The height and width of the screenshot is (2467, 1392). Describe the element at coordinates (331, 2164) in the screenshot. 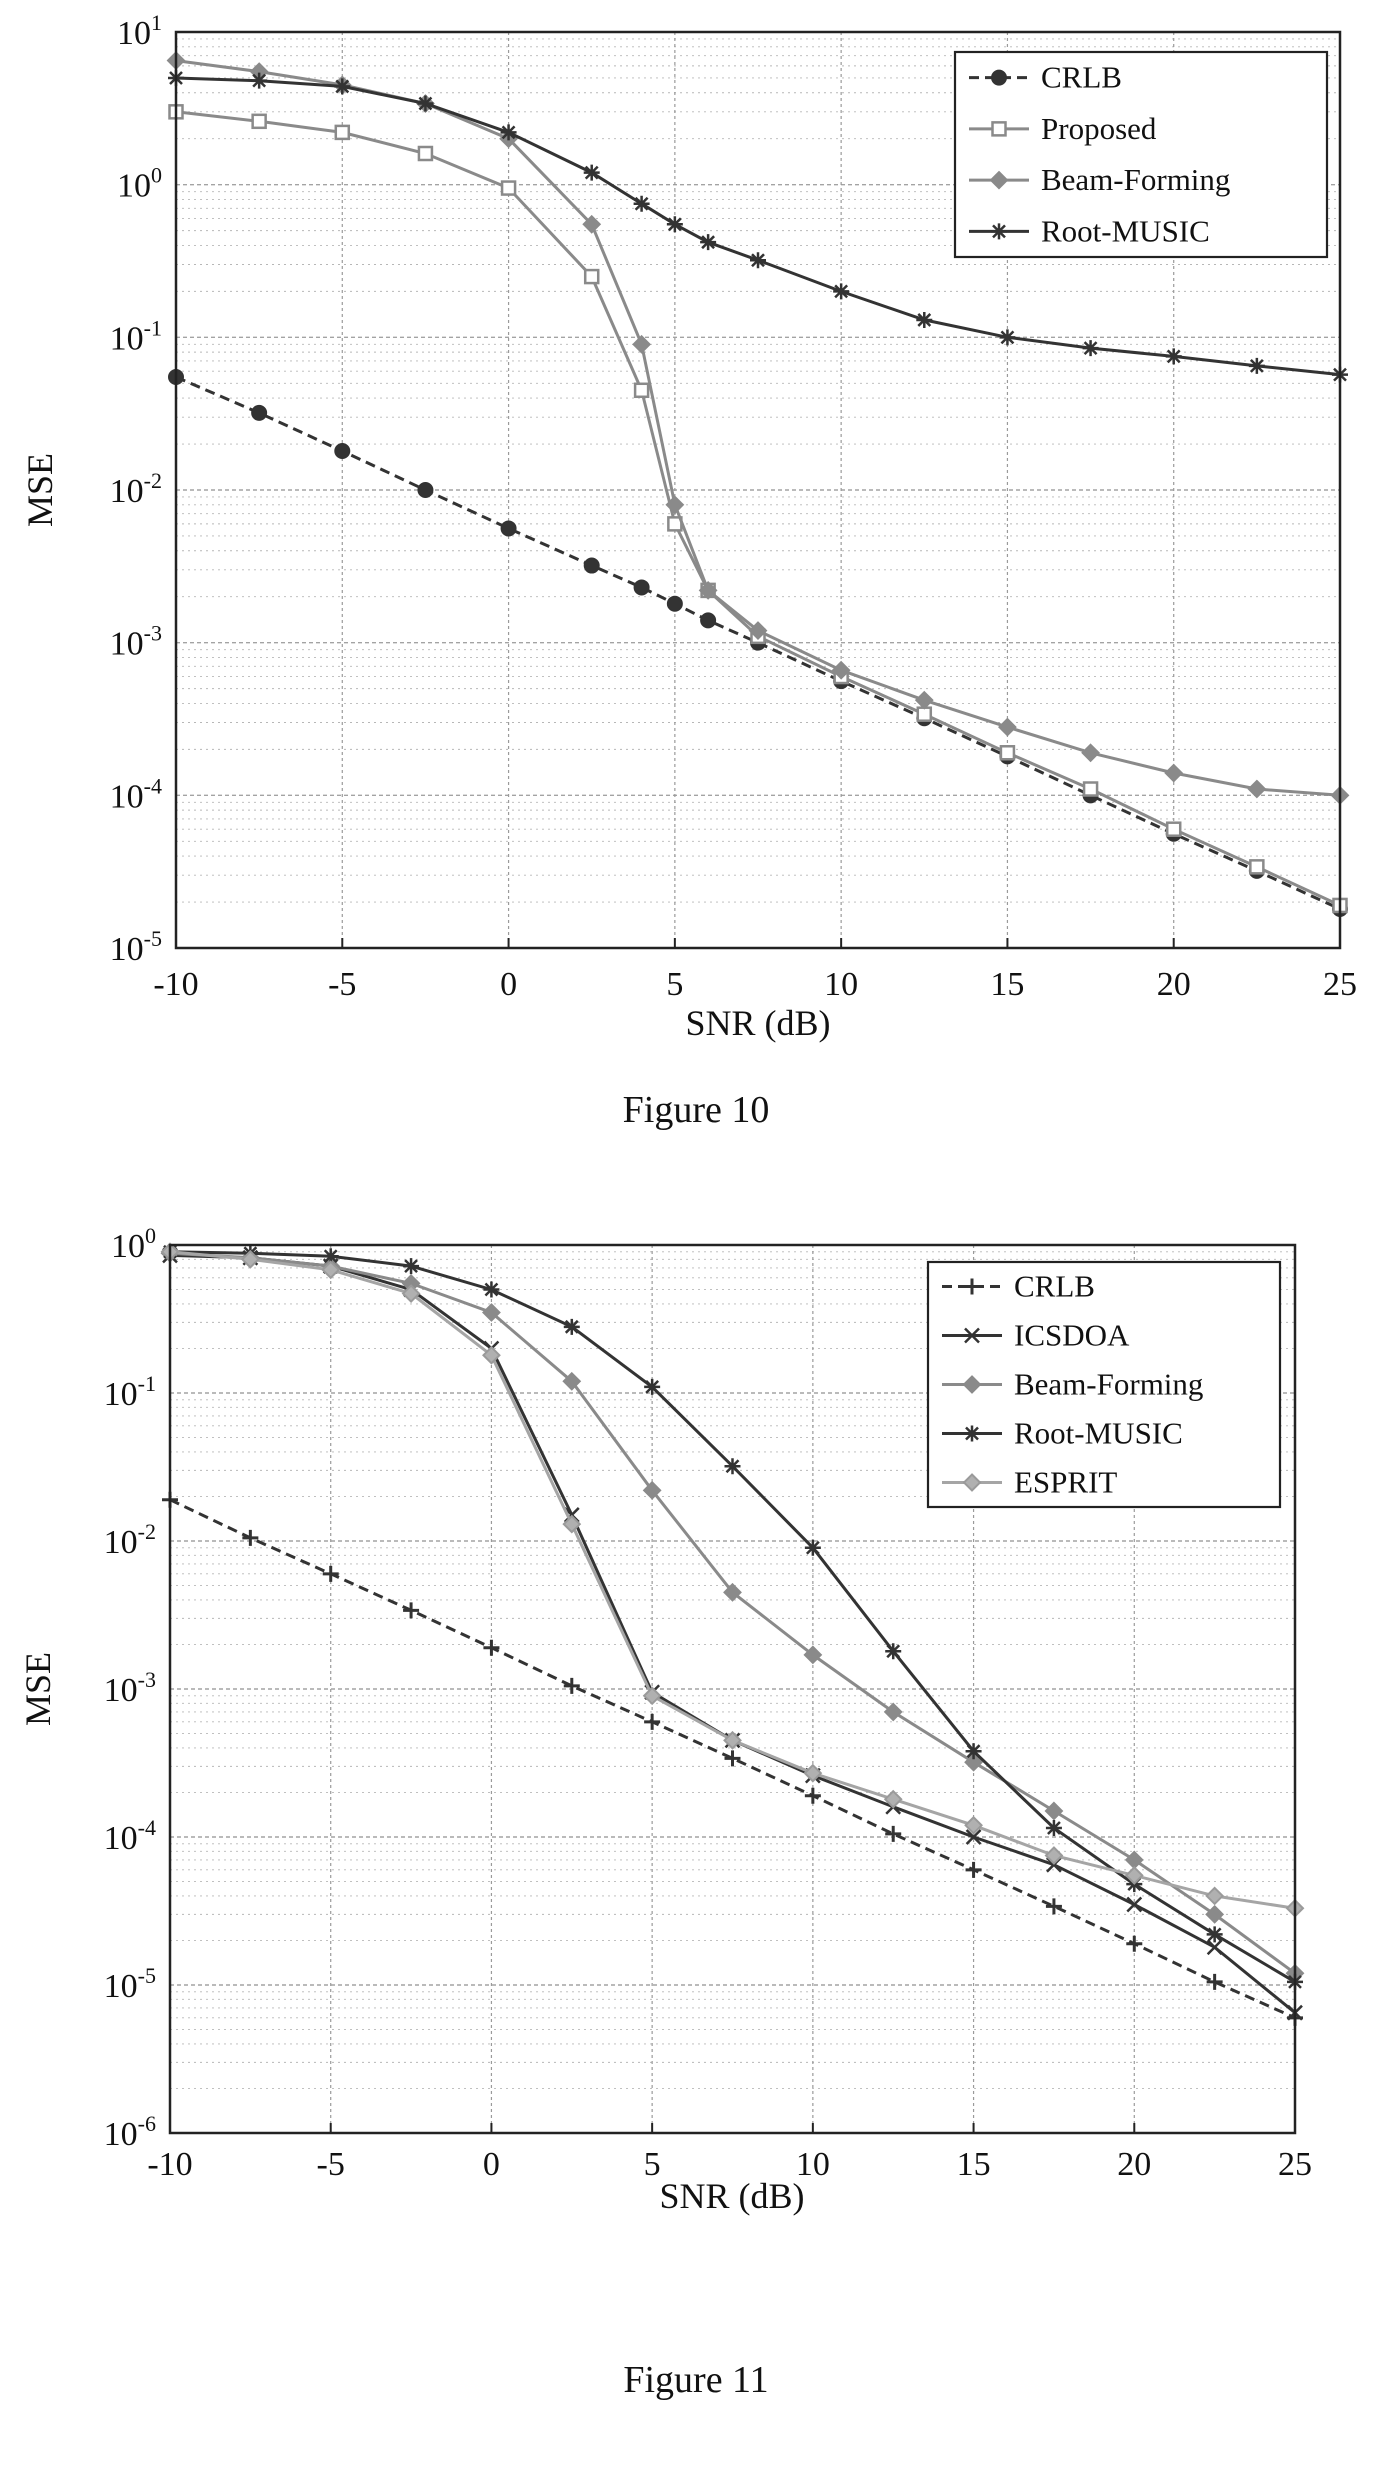

I see `x-tick-label: -5` at that location.